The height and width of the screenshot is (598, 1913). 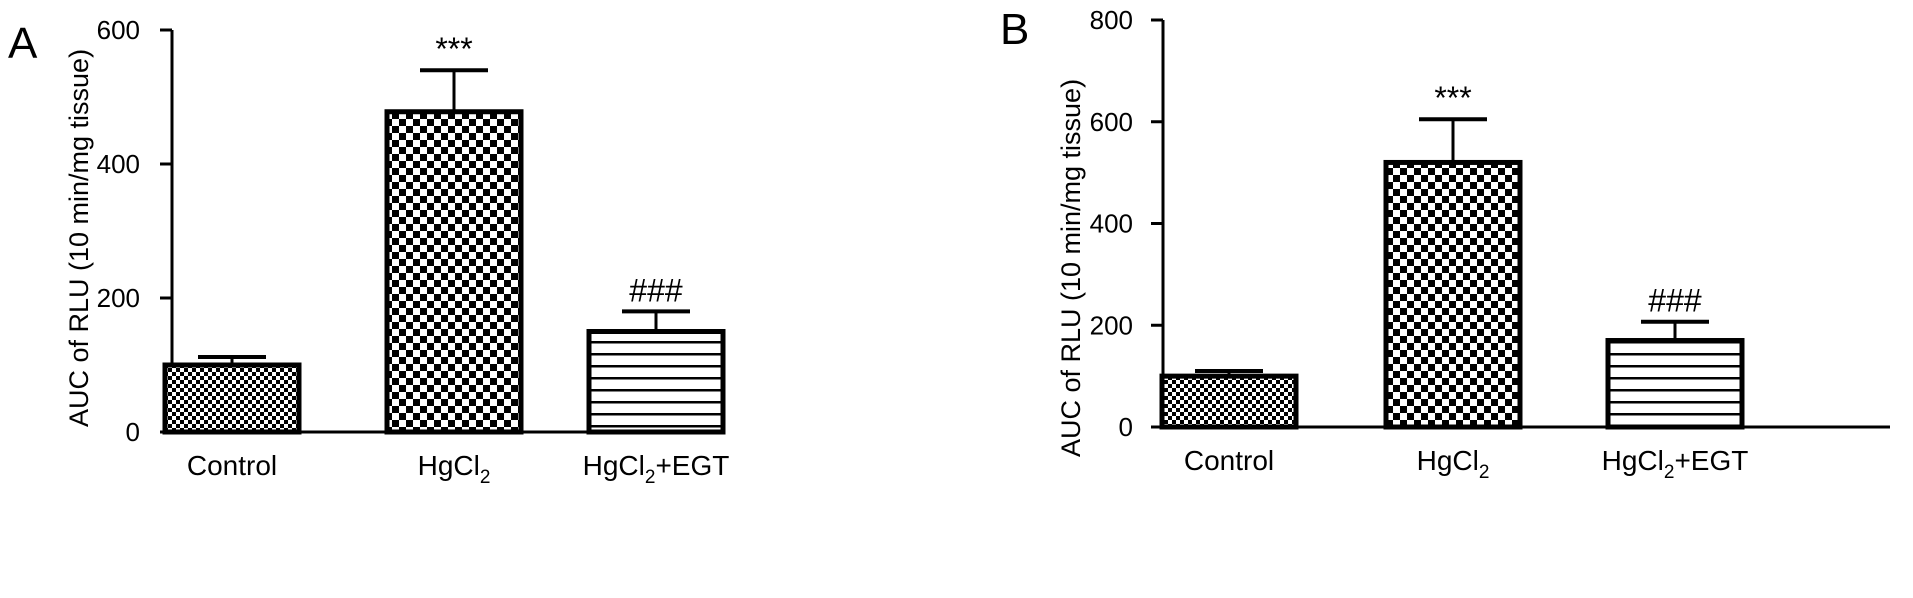 I want to click on panel-b-y-tick-label: 600, so click(x=1111, y=122).